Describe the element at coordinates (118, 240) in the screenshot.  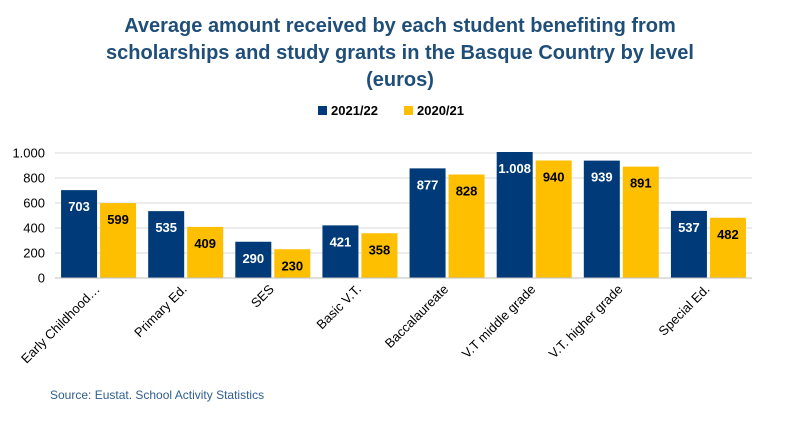
I see `bar-2020/21-0` at that location.